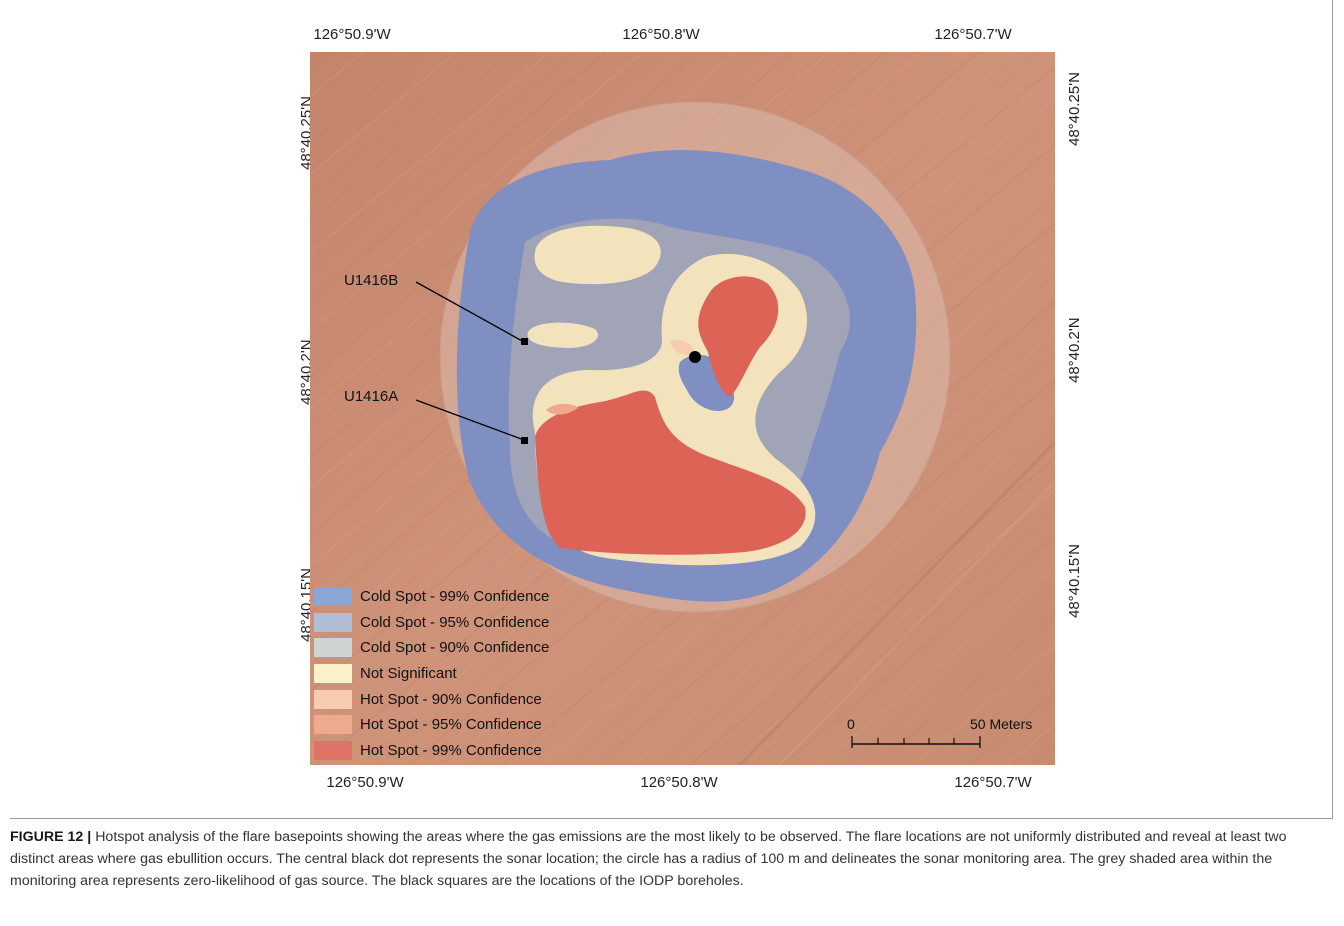 This screenshot has width=1344, height=926. I want to click on borehole-b-marker, so click(524, 341).